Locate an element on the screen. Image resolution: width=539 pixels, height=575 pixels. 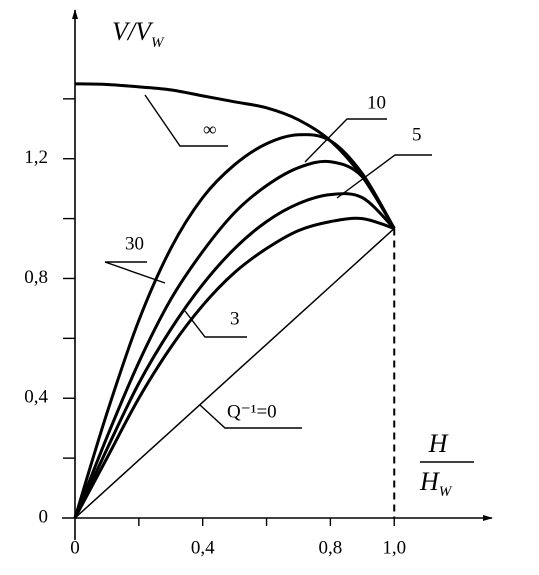
x-label-numerator: H is located at coordinates (438, 443).